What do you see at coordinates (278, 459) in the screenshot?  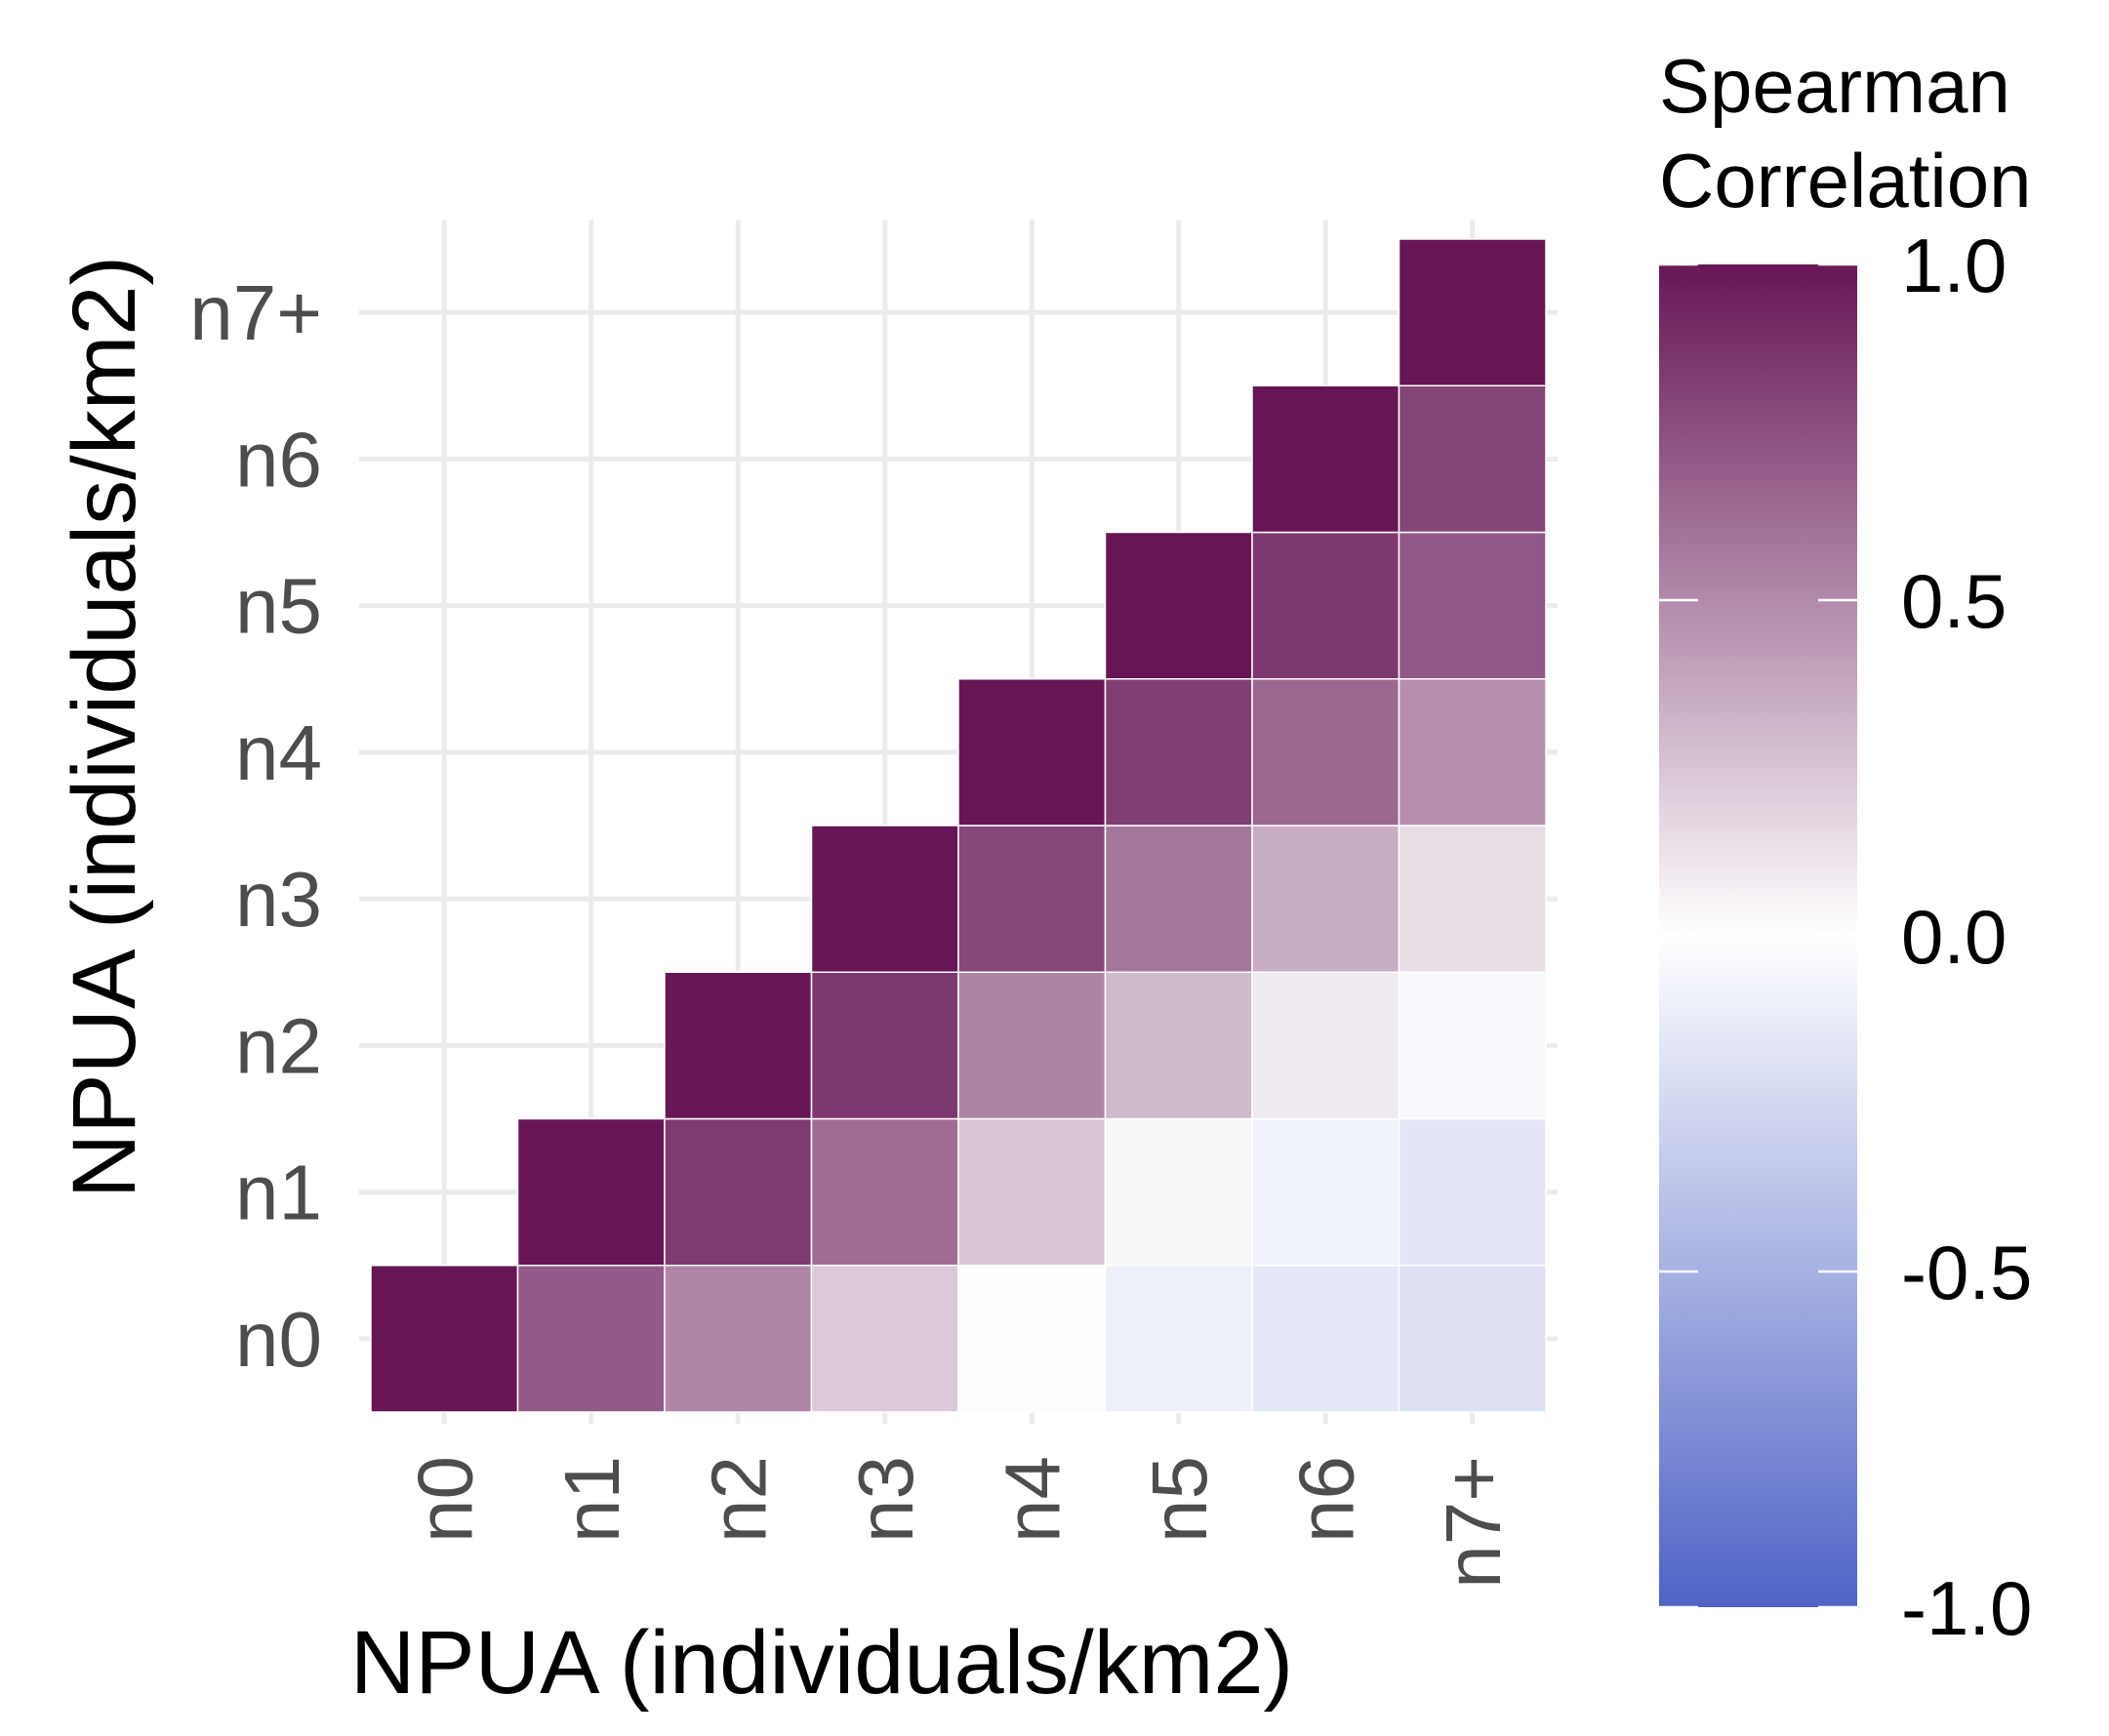 I see `y-tick-label-n6: n6` at bounding box center [278, 459].